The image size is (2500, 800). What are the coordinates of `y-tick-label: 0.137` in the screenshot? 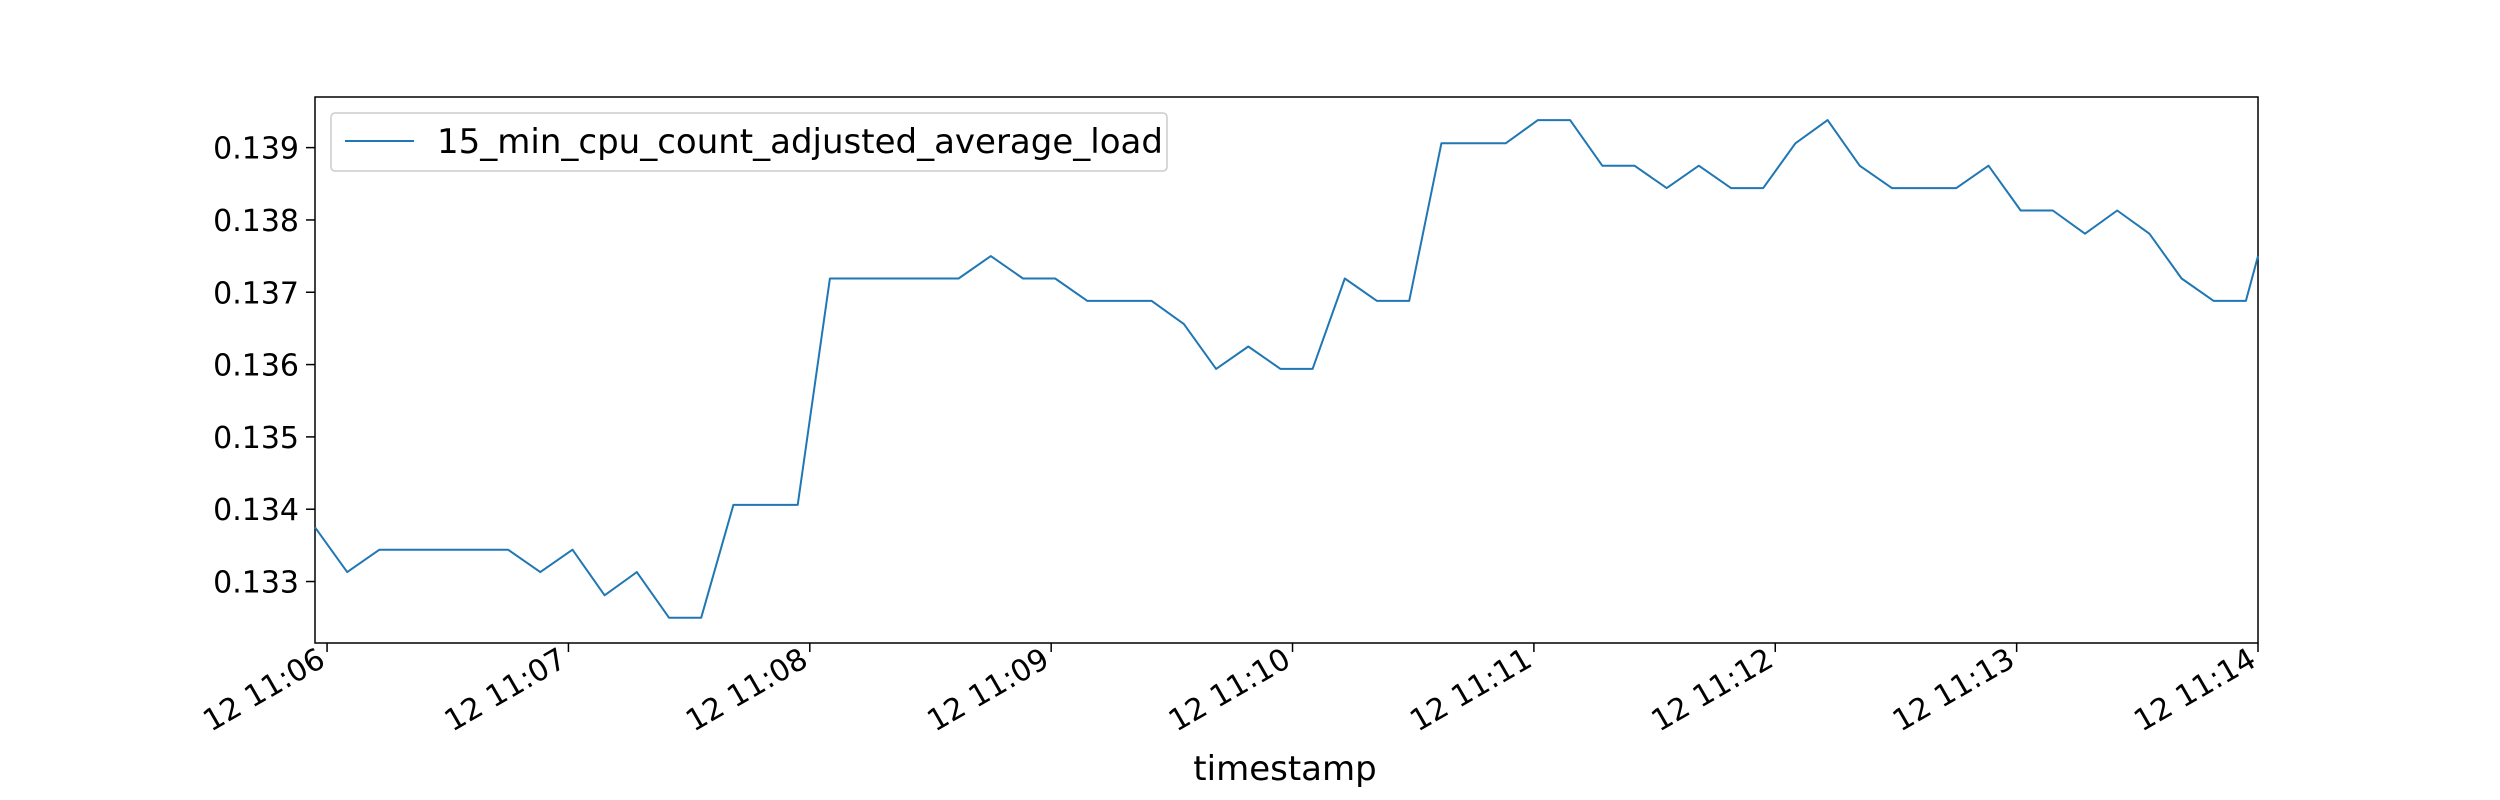 It's located at (256, 293).